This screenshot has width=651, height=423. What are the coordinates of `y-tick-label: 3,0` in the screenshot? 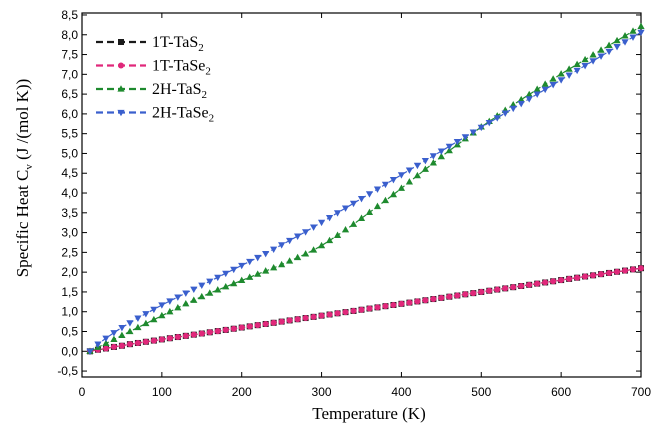 It's located at (69, 233).